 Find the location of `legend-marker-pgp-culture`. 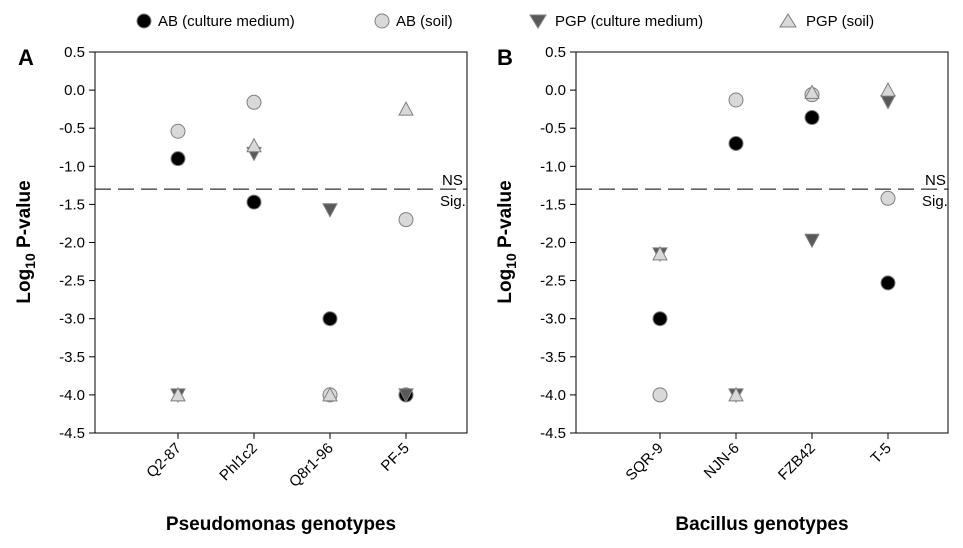

legend-marker-pgp-culture is located at coordinates (538, 21).